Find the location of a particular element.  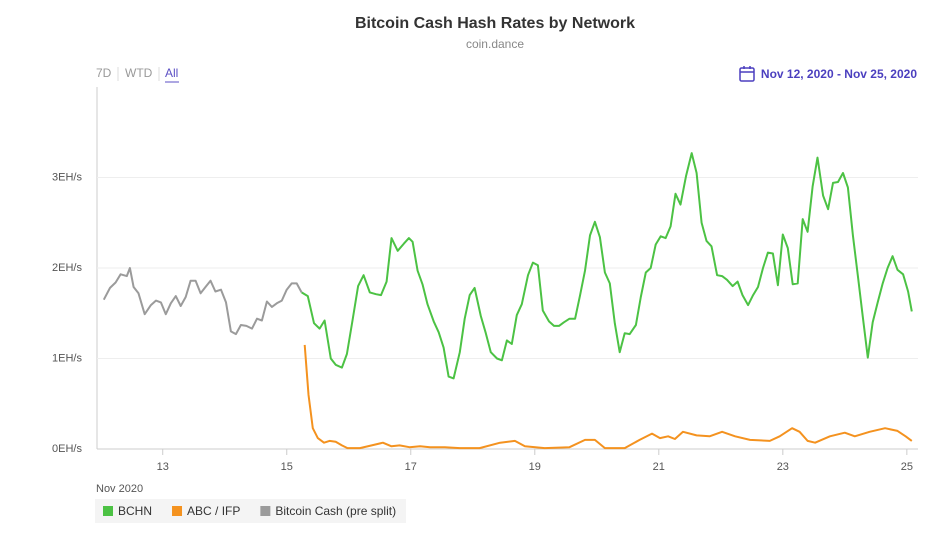

calendar-body is located at coordinates (747, 74).